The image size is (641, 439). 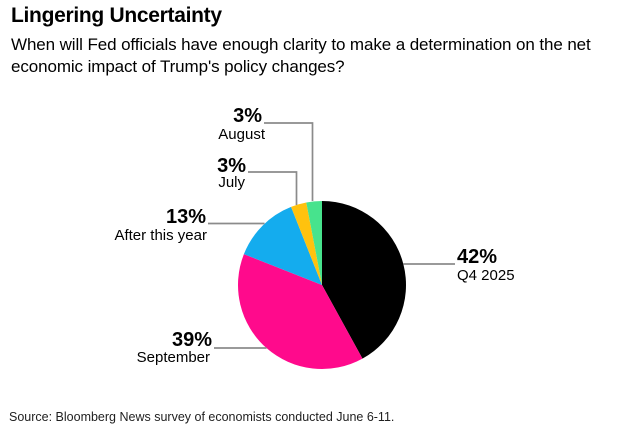 I want to click on pie-slice-q4-2025, so click(x=364, y=280).